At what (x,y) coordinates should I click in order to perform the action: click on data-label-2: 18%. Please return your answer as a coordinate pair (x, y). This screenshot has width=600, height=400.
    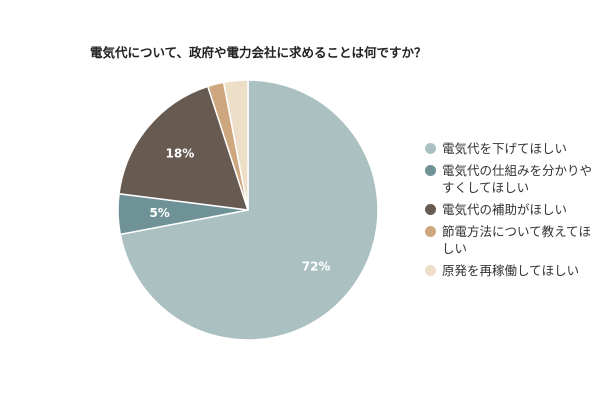
    Looking at the image, I should click on (180, 154).